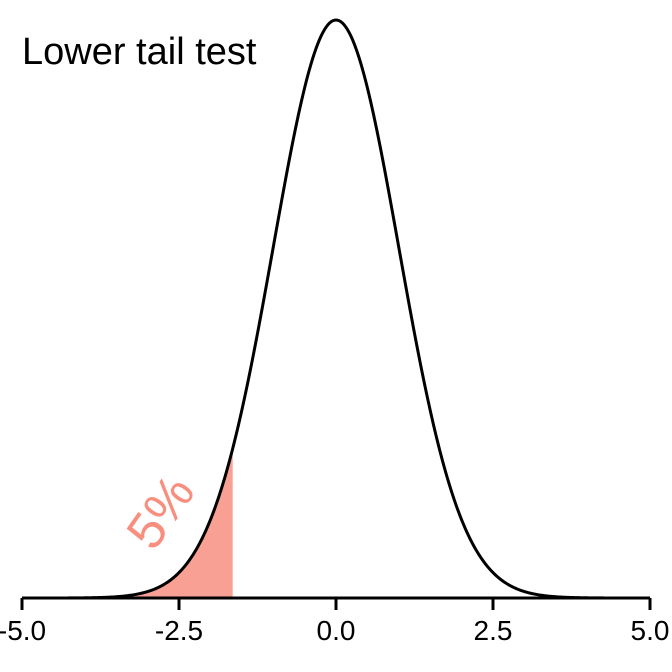  I want to click on x-tick-label: -5.0, so click(23, 630).